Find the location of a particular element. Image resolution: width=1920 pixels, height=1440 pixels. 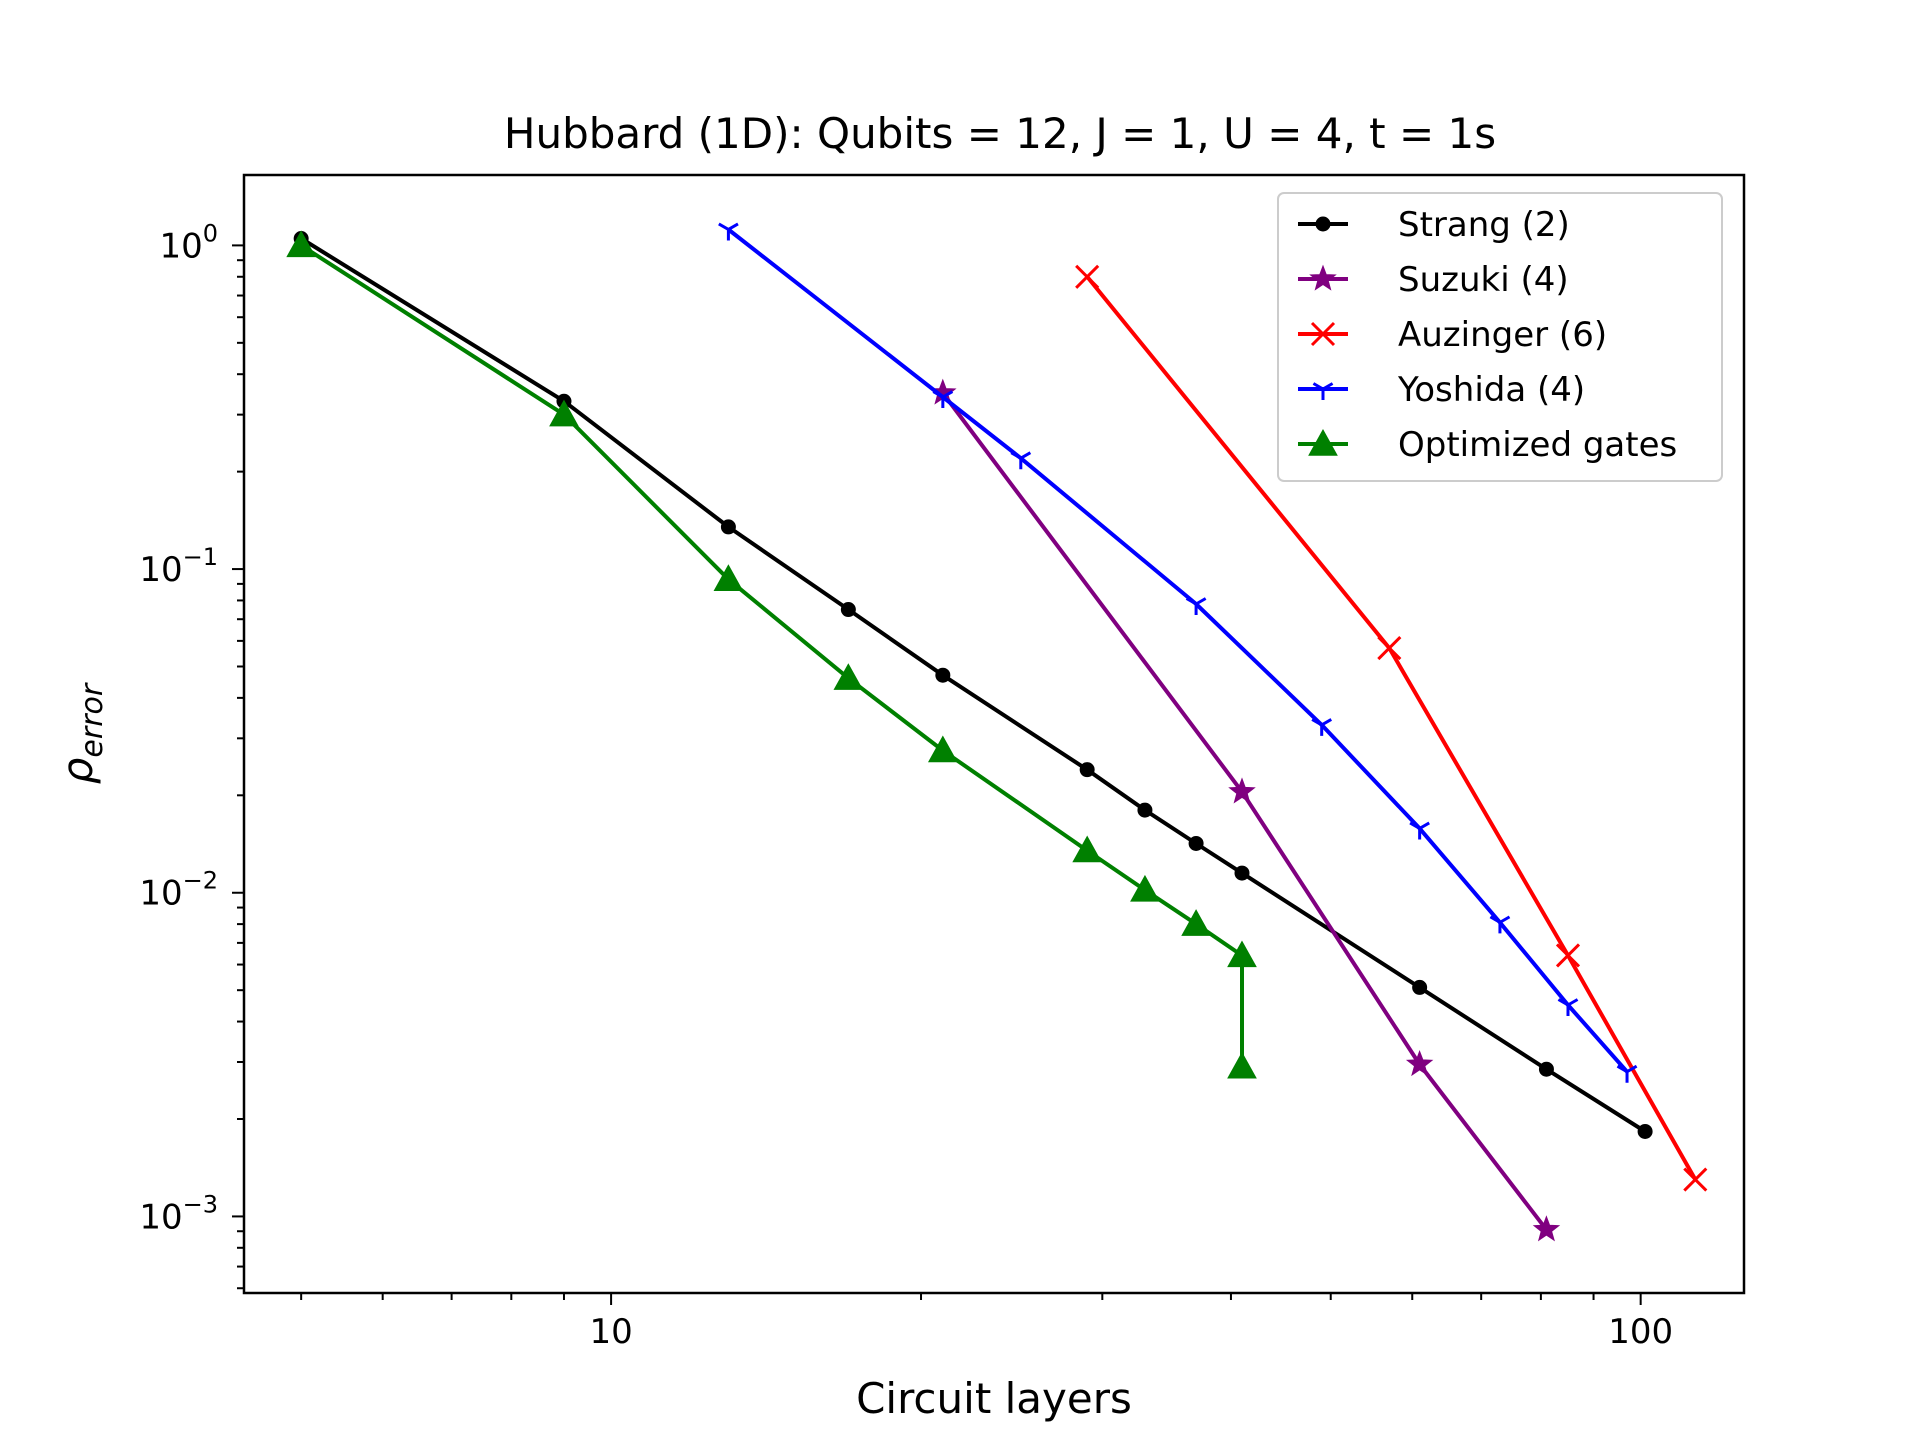

y-axis-label: ρerror is located at coordinates (81, 733).